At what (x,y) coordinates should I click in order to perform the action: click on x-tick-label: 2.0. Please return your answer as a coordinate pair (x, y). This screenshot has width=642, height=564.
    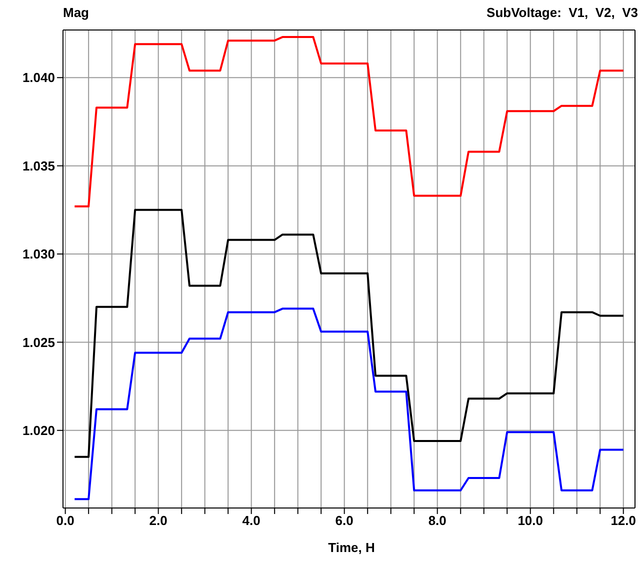
    Looking at the image, I should click on (158, 520).